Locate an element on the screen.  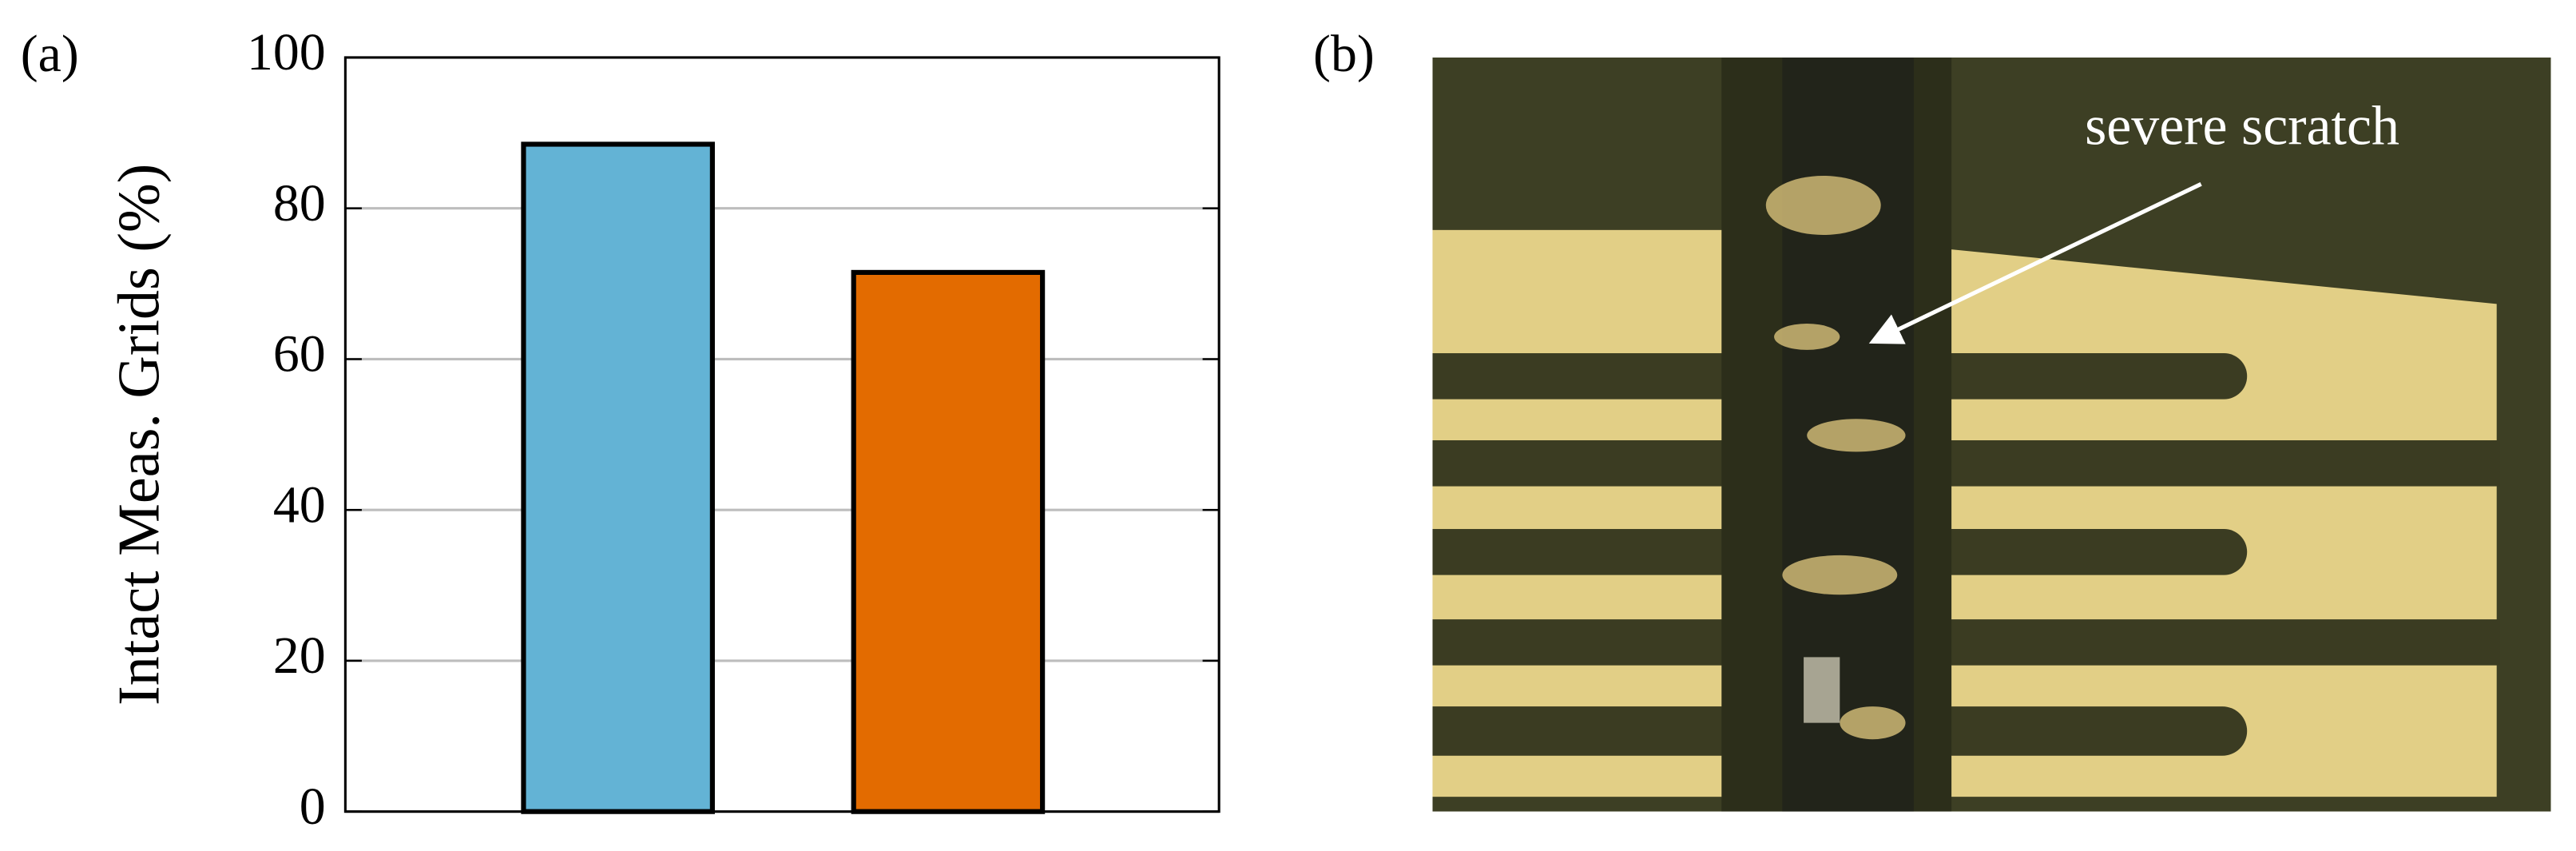
y-tick-label: 80 is located at coordinates (299, 203).